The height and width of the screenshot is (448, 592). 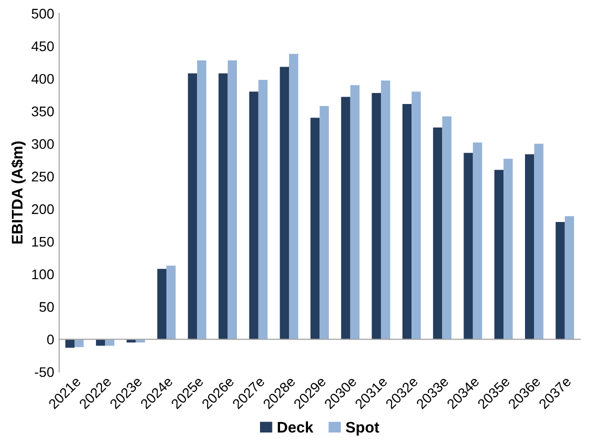 What do you see at coordinates (44, 372) in the screenshot?
I see `y-tick-label: -50` at bounding box center [44, 372].